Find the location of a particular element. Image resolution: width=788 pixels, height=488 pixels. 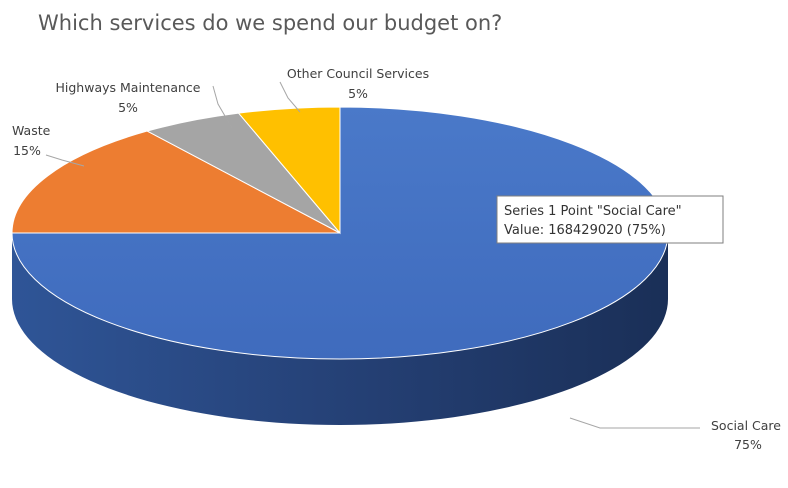

value-highways-maintenance: 5% is located at coordinates (128, 107).